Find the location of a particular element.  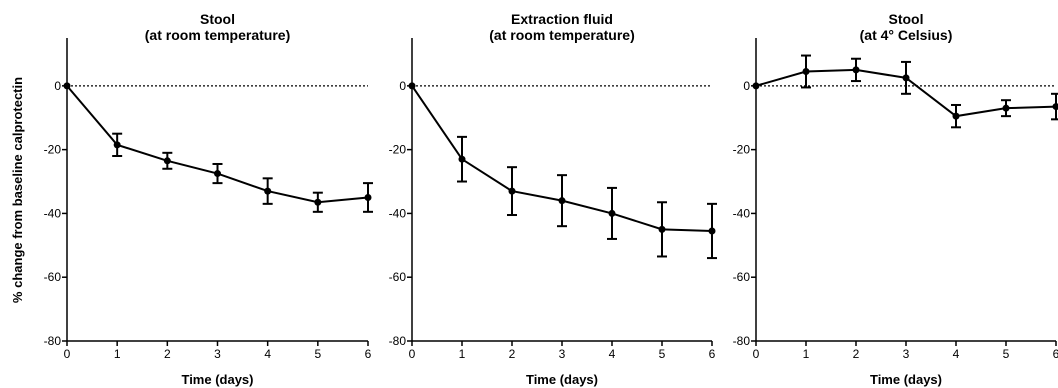

series-line is located at coordinates (217, 144).